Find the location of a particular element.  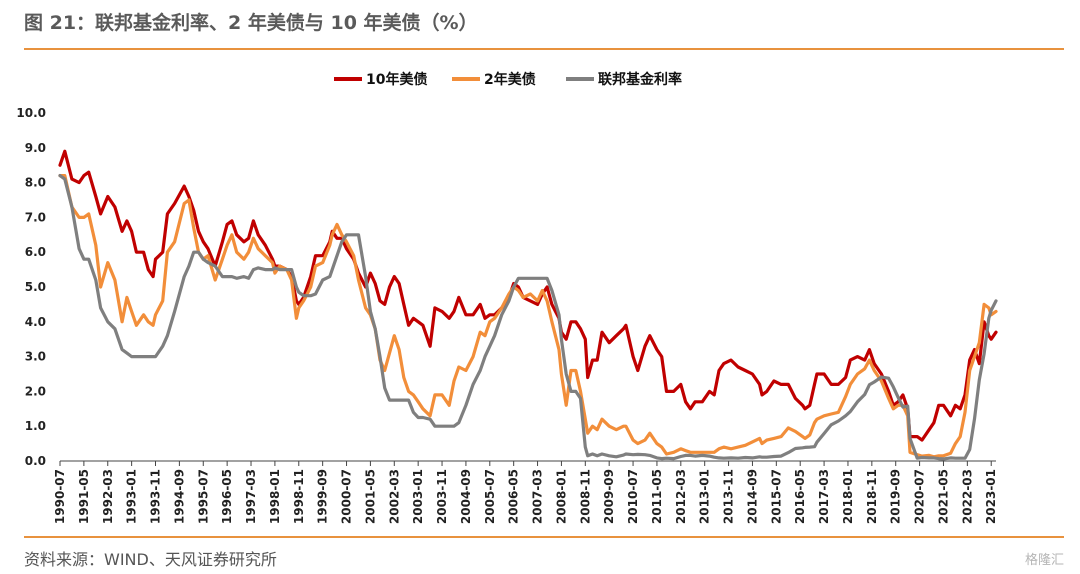

x-tick-label: 2001-05 is located at coordinates (370, 496).